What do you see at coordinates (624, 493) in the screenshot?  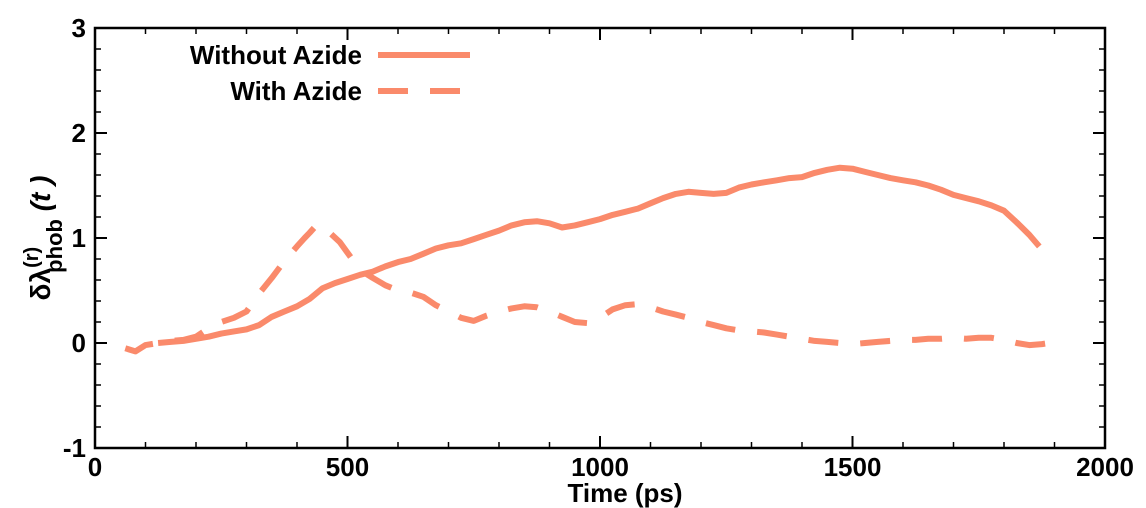 I see `x-axis-title: Time (ps)` at bounding box center [624, 493].